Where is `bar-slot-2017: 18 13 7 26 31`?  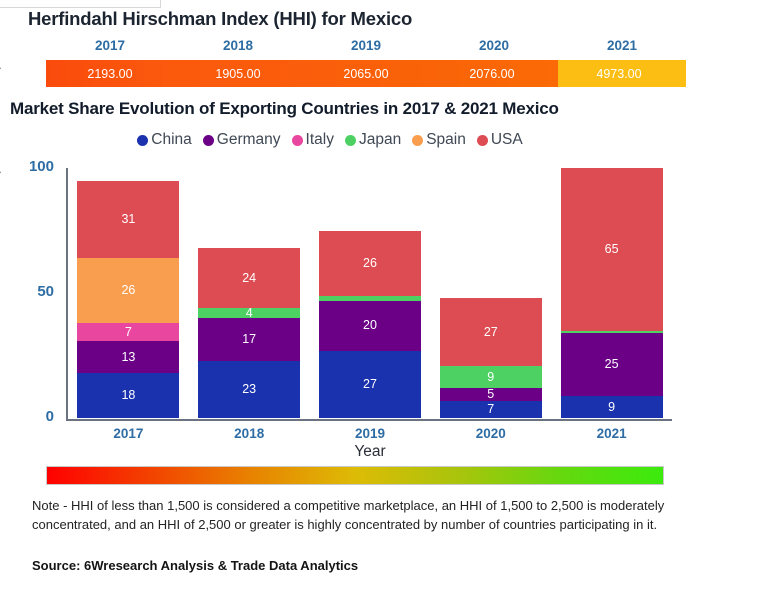
bar-slot-2017: 18 13 7 26 31 is located at coordinates (128, 293).